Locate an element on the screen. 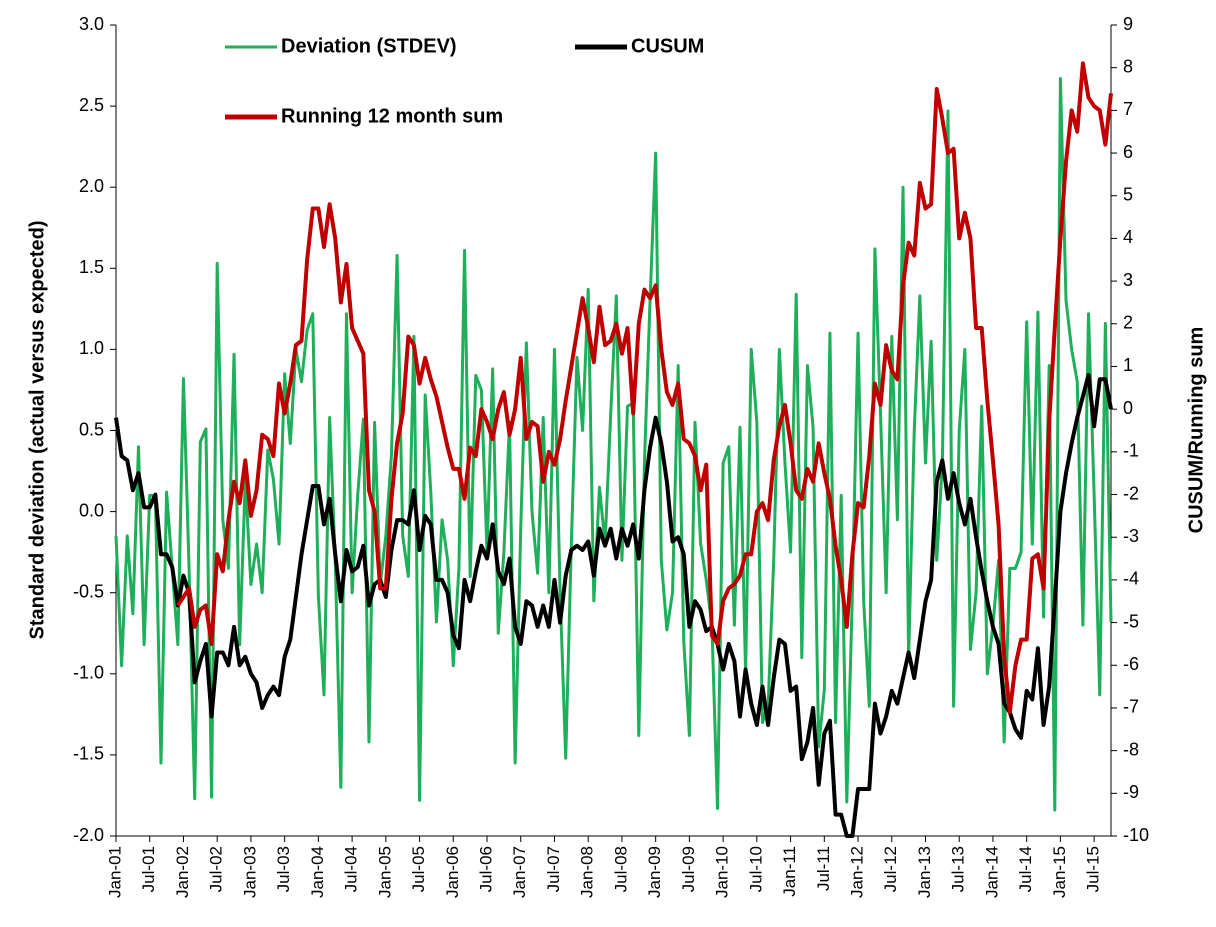 The height and width of the screenshot is (927, 1216). x-tick-label: Jul-11 is located at coordinates (823, 868).